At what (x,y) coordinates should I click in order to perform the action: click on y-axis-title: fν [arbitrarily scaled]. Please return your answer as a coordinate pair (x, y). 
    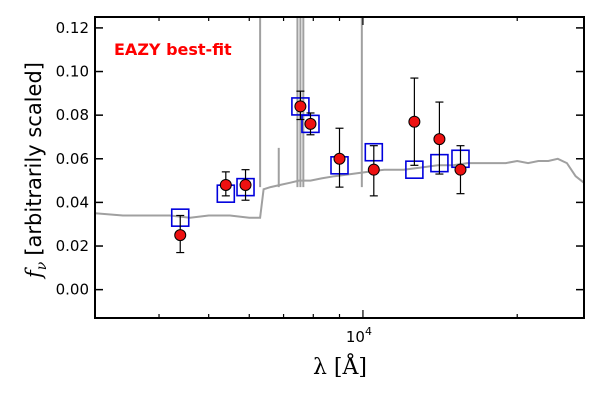
    Looking at the image, I should click on (36, 171).